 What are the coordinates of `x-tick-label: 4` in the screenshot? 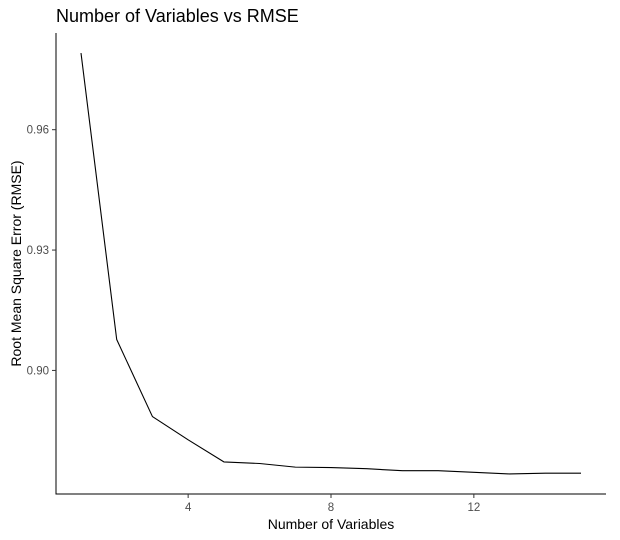 It's located at (188, 508).